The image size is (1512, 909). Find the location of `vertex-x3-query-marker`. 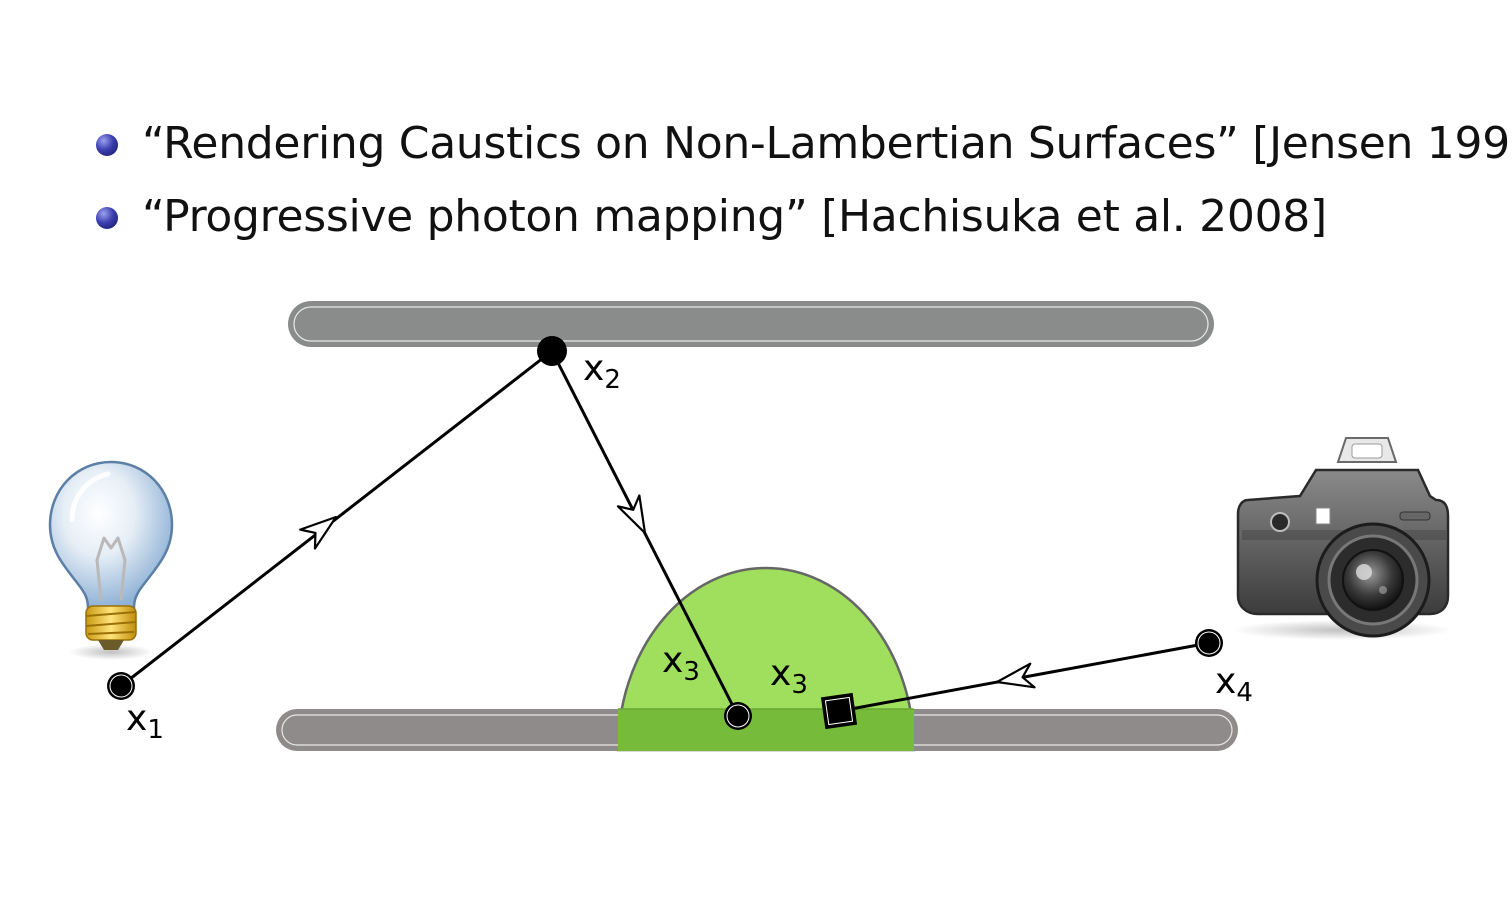

vertex-x3-query-marker is located at coordinates (839, 711).